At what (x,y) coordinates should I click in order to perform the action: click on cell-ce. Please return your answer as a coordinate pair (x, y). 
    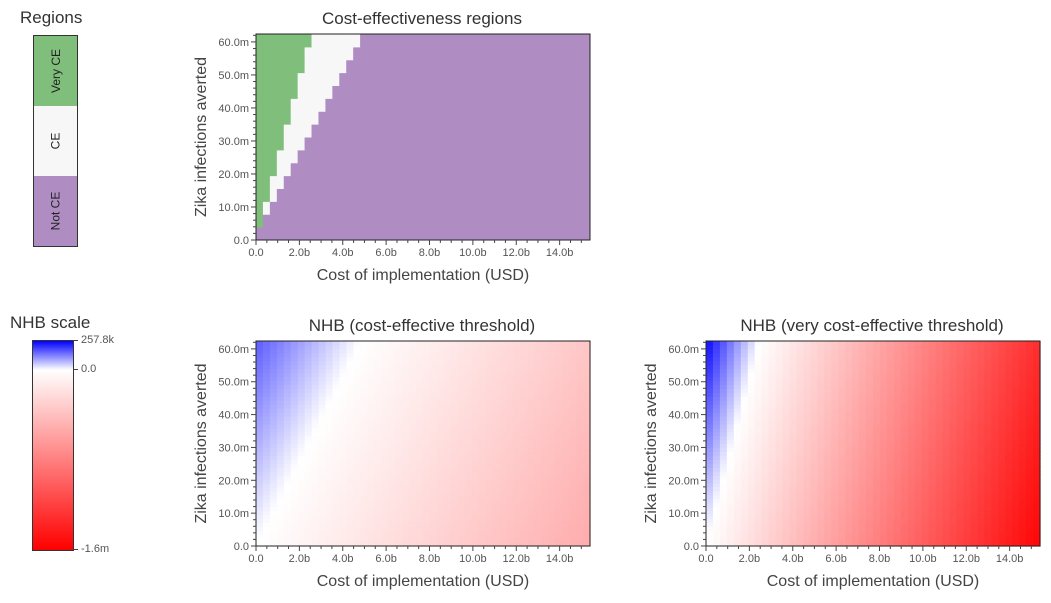
    Looking at the image, I should click on (357, 41).